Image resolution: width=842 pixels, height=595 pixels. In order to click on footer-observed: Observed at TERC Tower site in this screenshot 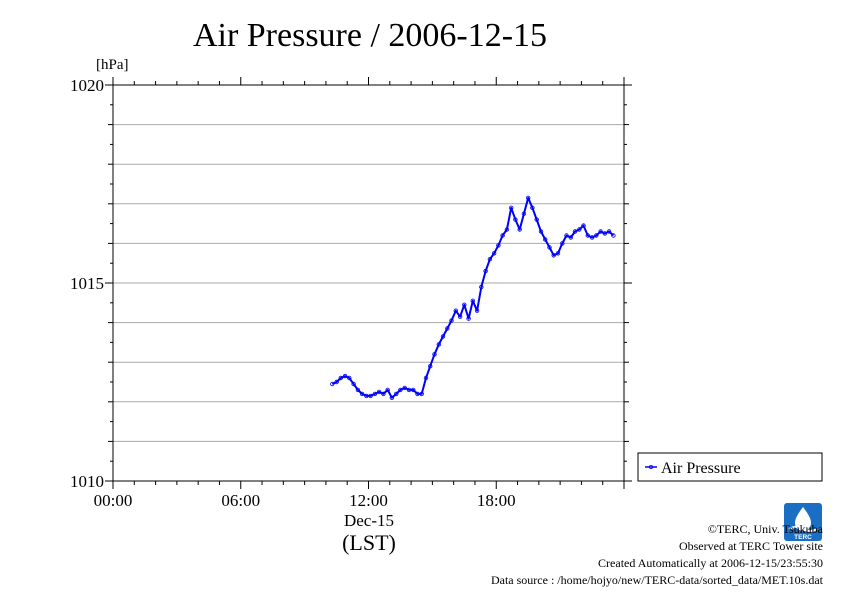, I will do `click(750, 546)`.